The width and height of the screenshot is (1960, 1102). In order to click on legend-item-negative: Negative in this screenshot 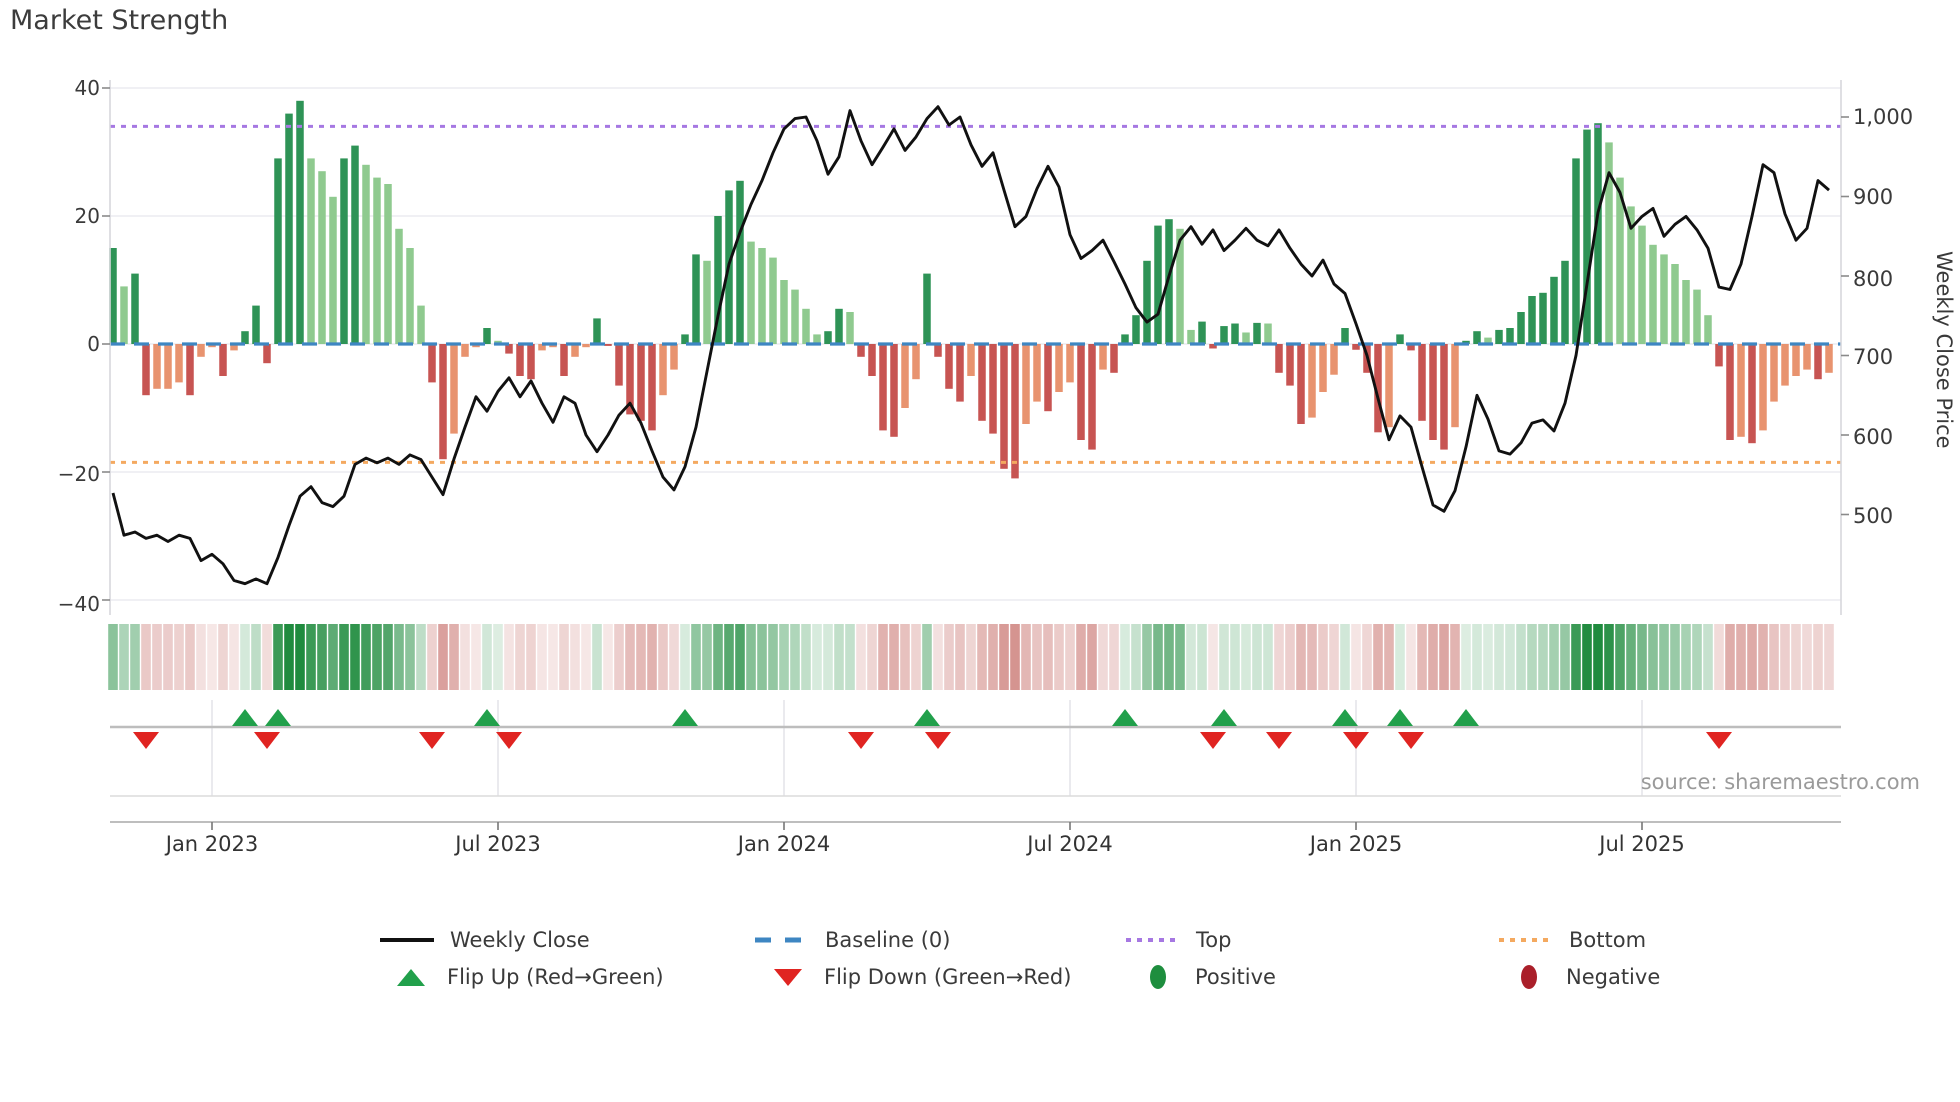, I will do `click(1588, 977)`.